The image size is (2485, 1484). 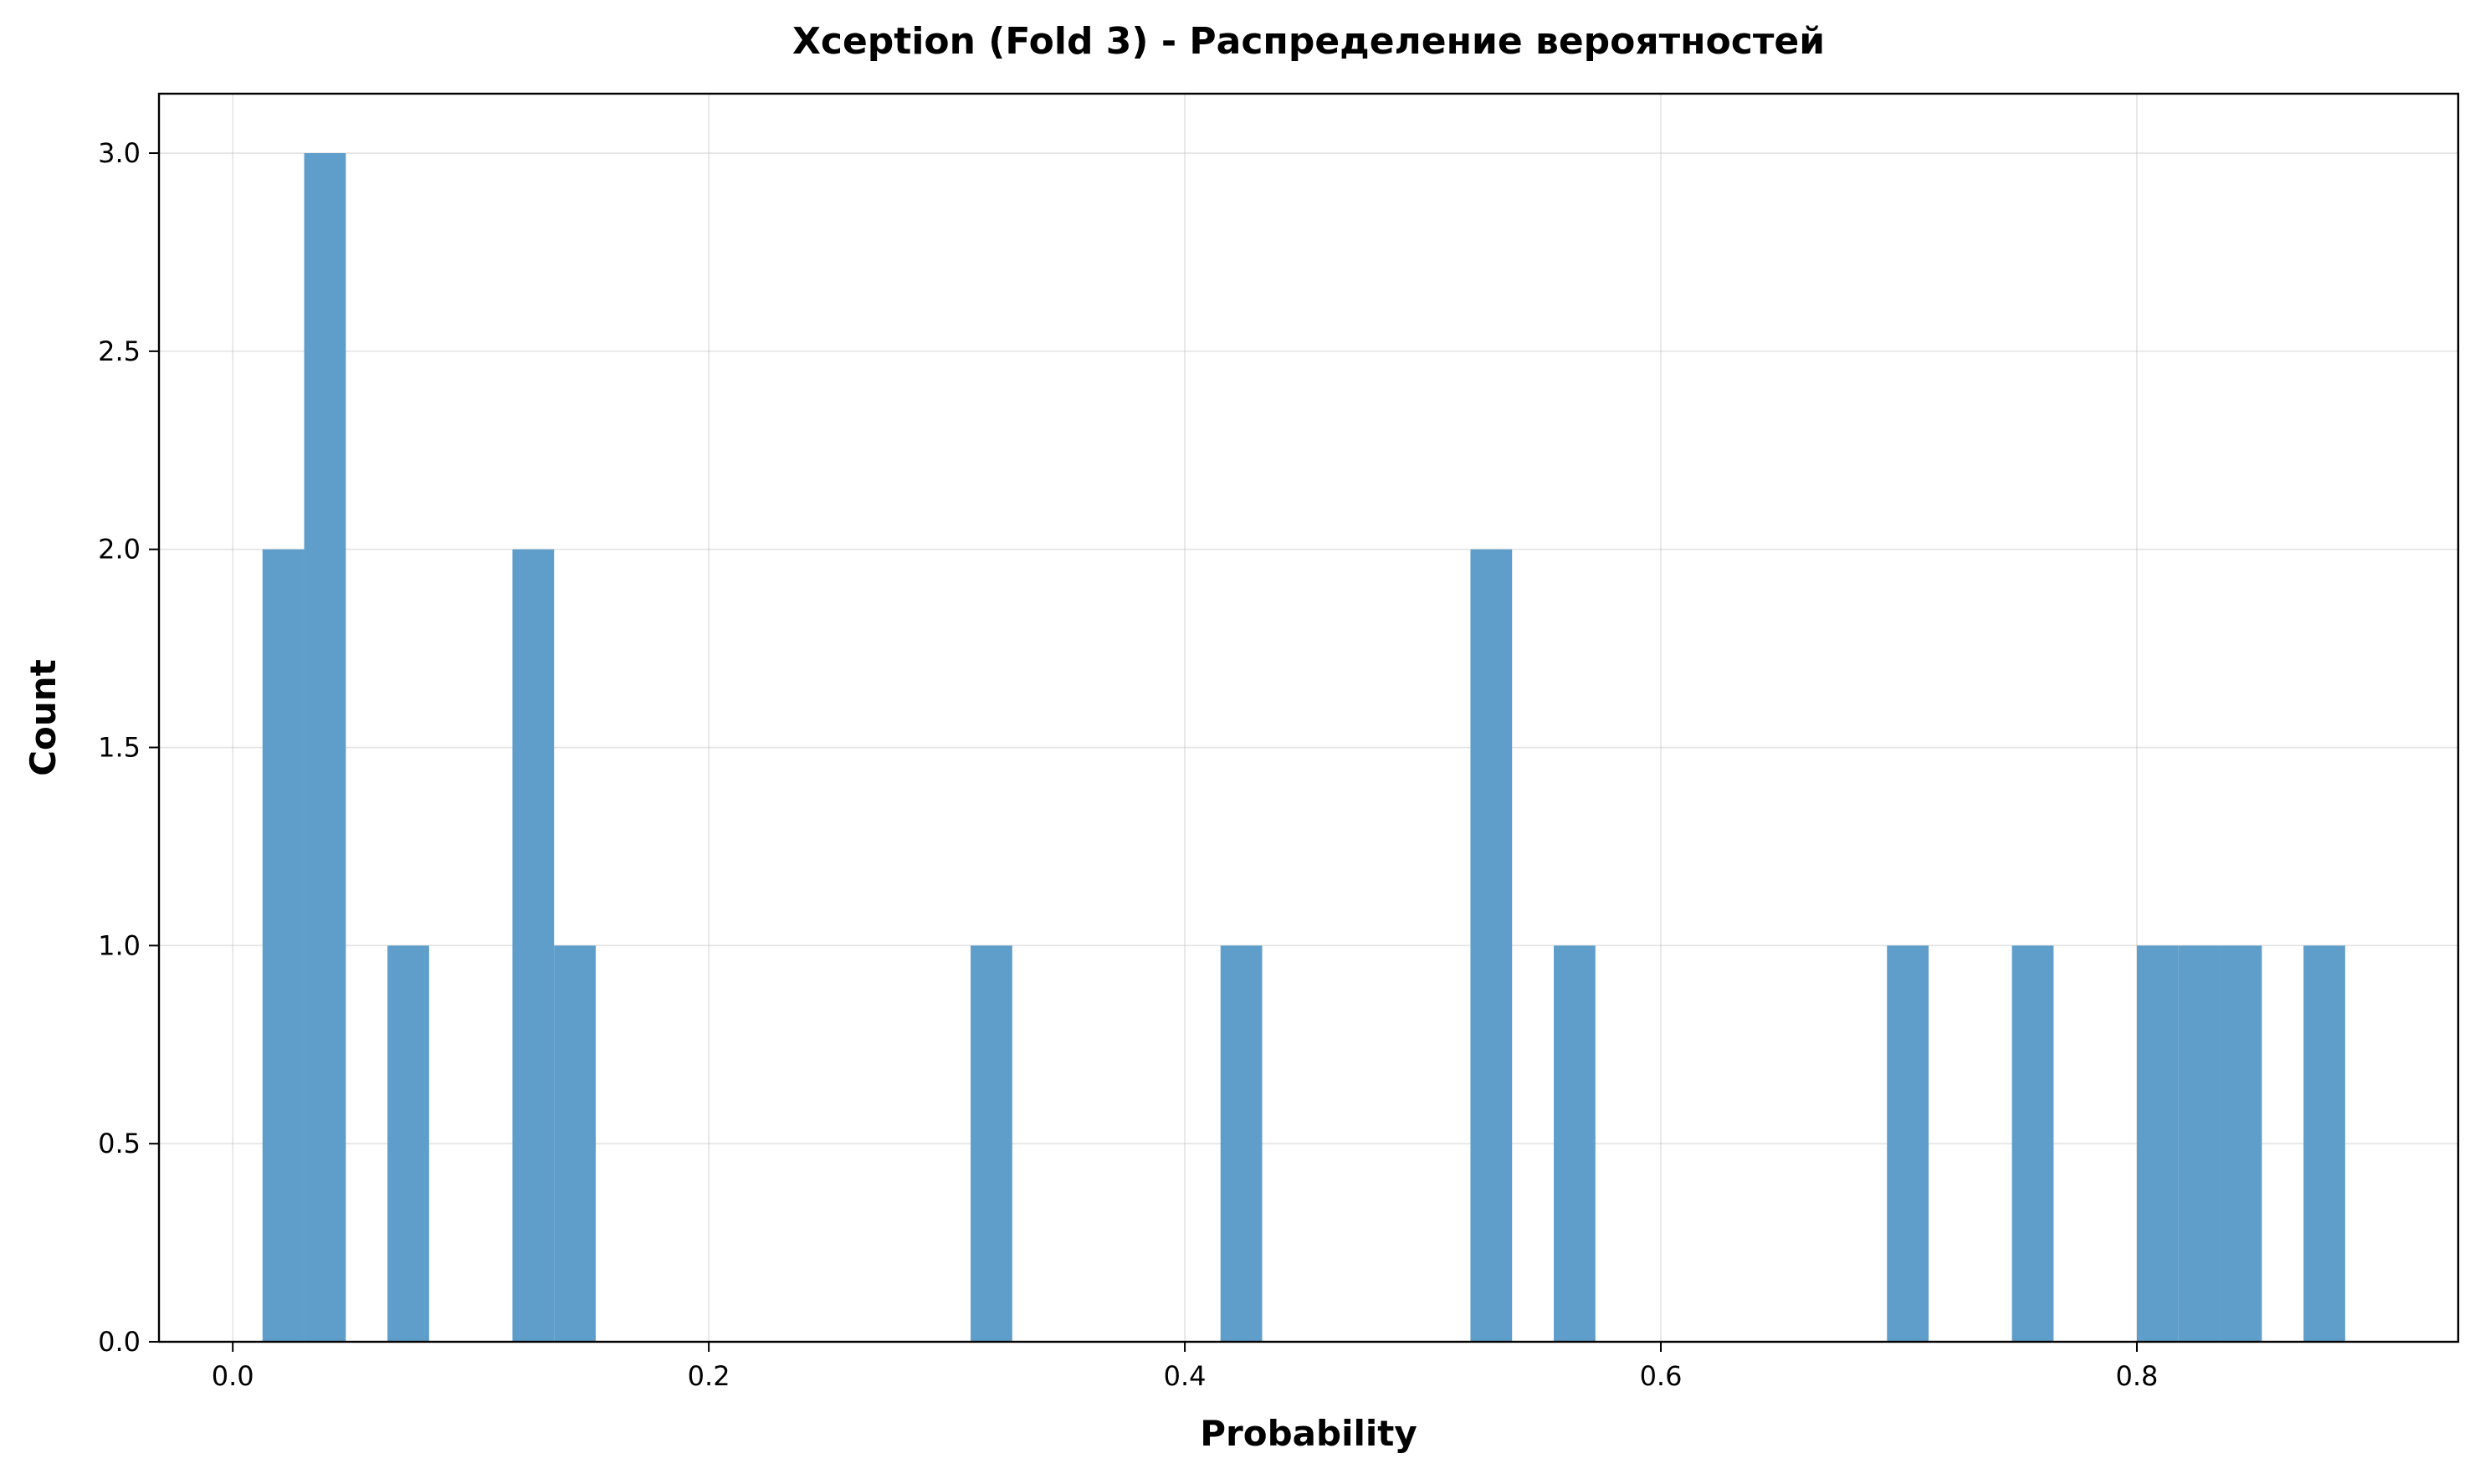 What do you see at coordinates (43, 717) in the screenshot?
I see `y-axis-label: Count` at bounding box center [43, 717].